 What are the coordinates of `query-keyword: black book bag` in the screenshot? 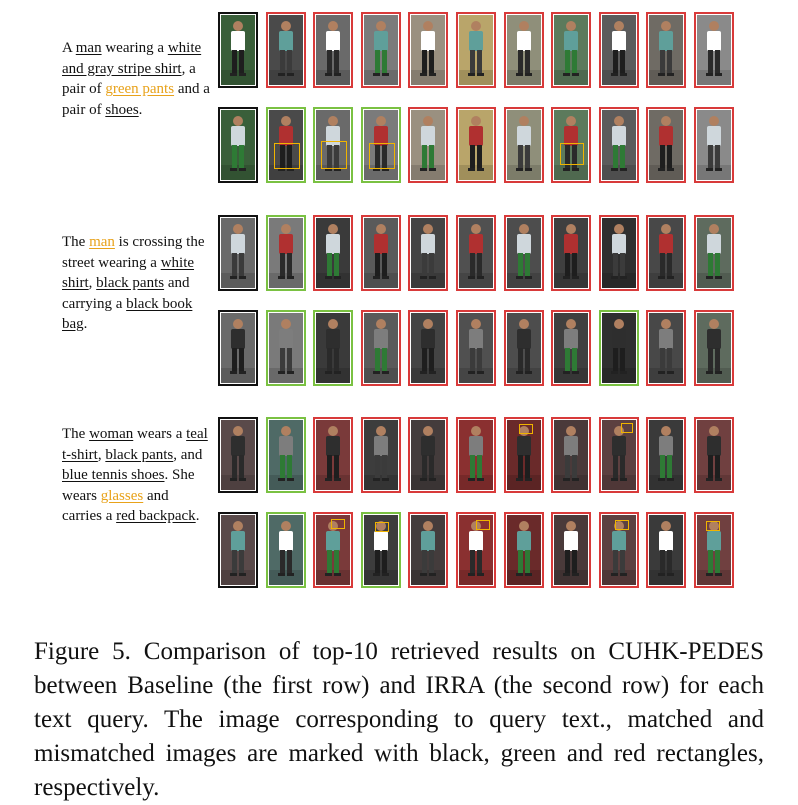 It's located at (127, 314).